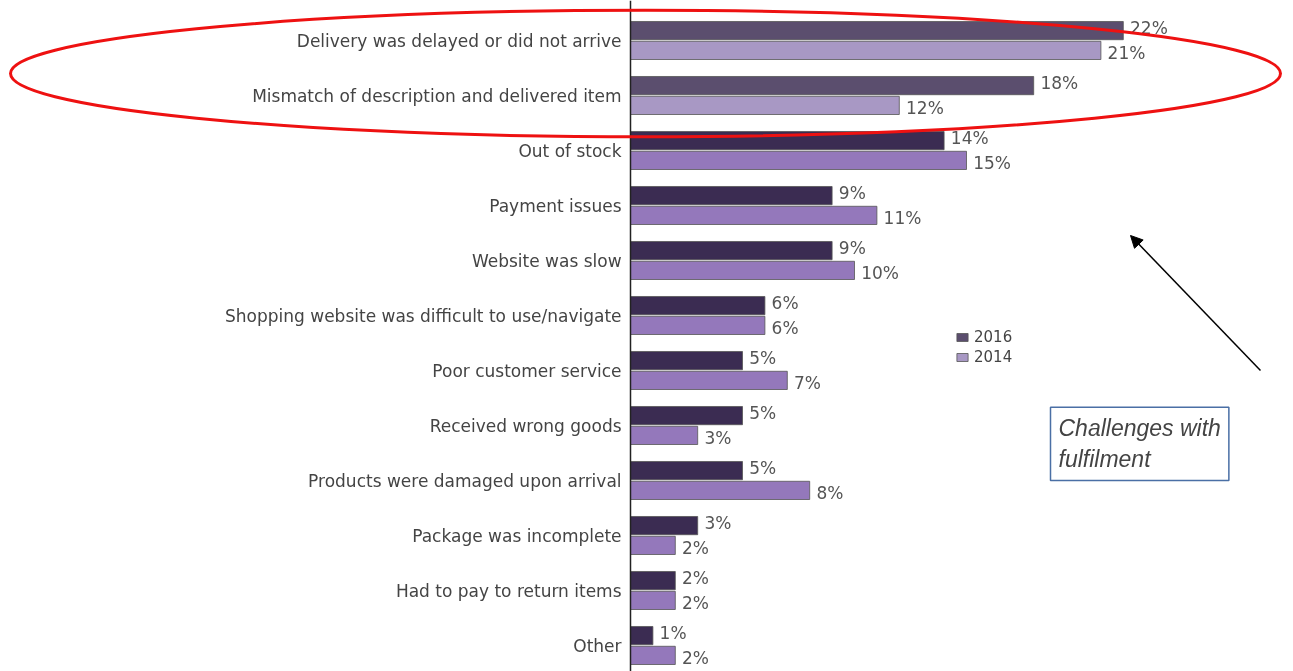 Image resolution: width=1293 pixels, height=671 pixels. What do you see at coordinates (673, 632) in the screenshot?
I see `data-label: 1%` at bounding box center [673, 632].